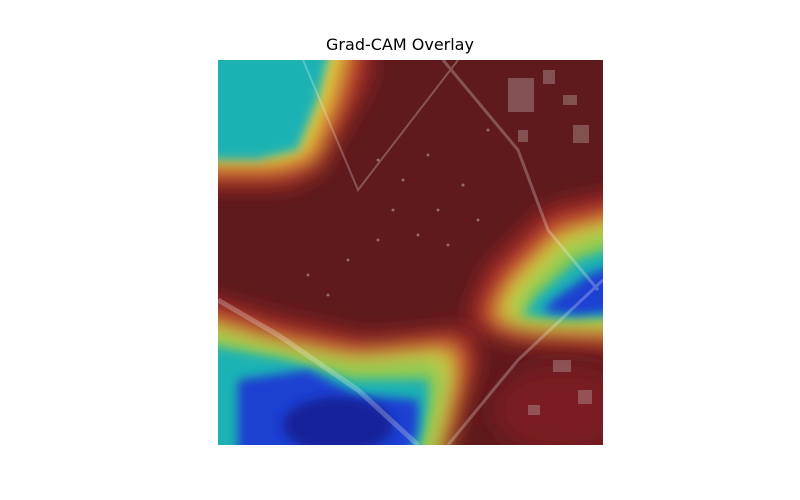  Describe the element at coordinates (400, 44) in the screenshot. I see `figure-title: Grad-CAM Overlay` at that location.